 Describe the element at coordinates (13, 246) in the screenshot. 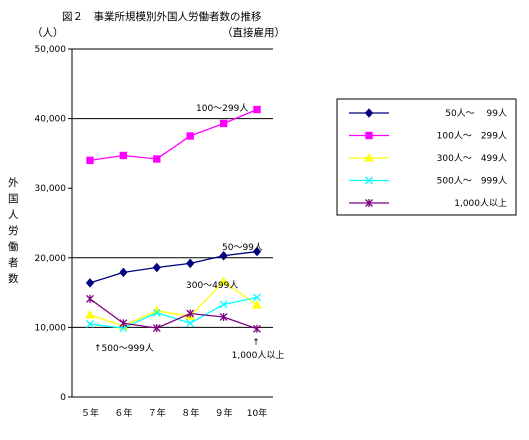

I see `y-axis-label-char: 働` at that location.